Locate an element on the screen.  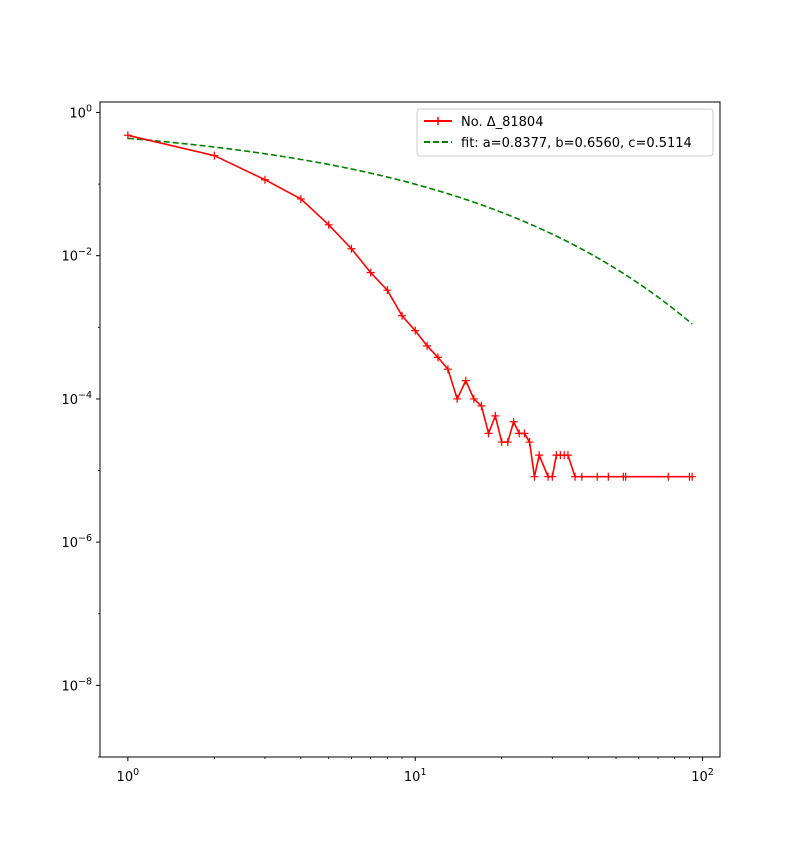
x-tick-label: 10¹ is located at coordinates (415, 776).